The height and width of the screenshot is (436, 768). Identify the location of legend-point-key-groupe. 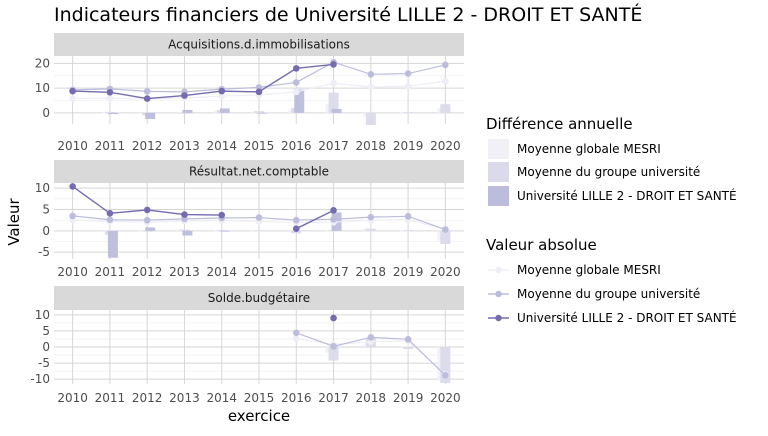
(498, 294).